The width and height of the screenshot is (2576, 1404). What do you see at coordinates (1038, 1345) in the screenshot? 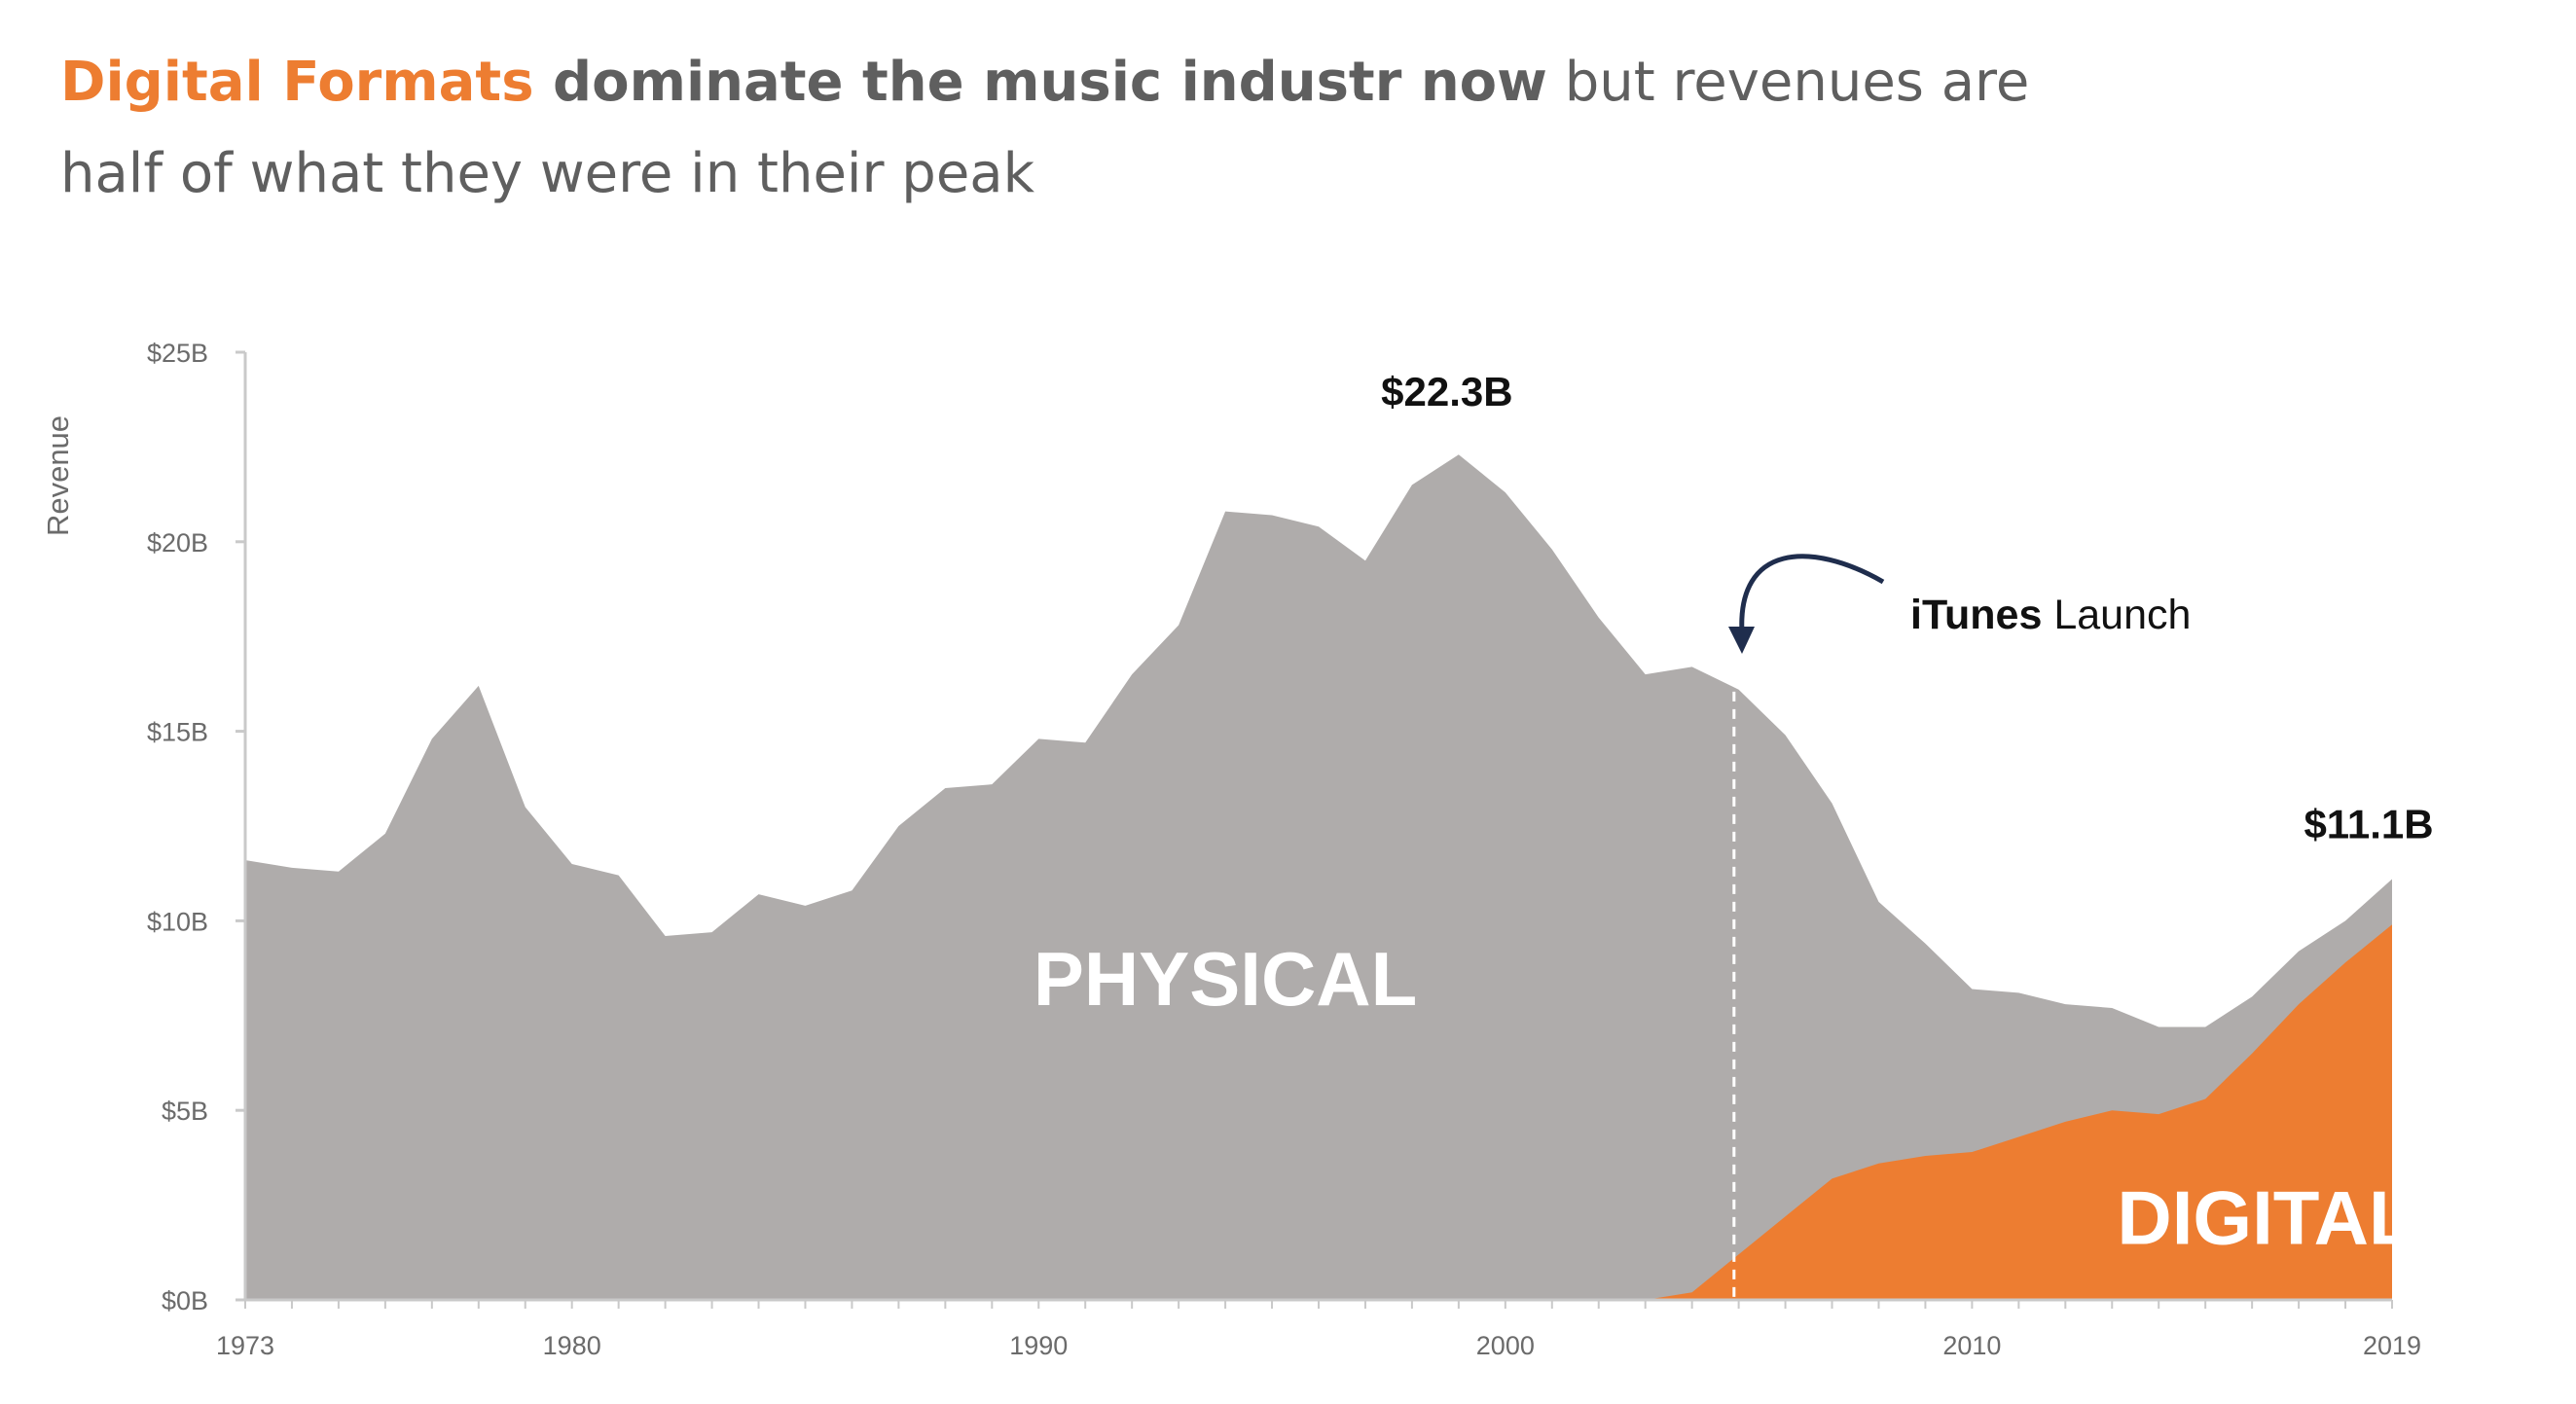
I see `x-tick-label: 1990` at bounding box center [1038, 1345].